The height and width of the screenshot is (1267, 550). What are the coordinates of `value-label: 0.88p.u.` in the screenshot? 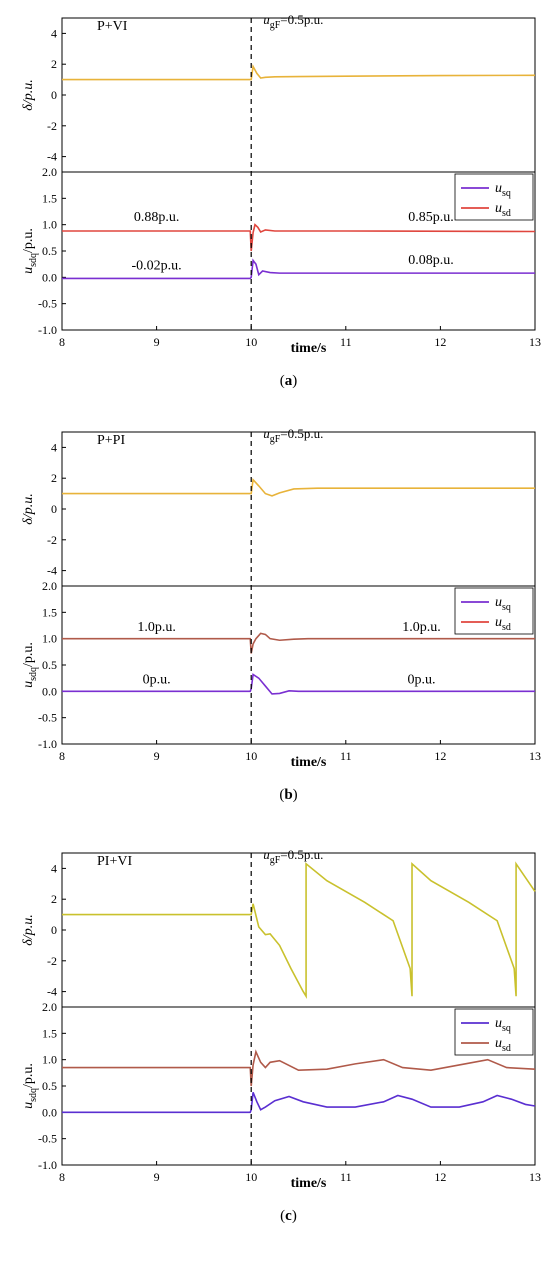 It's located at (157, 217).